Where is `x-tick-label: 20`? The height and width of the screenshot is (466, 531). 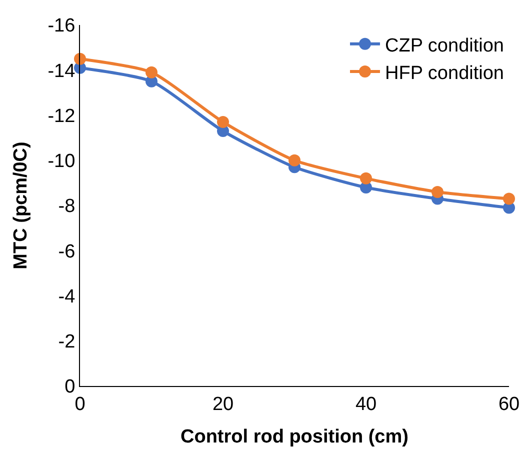
x-tick-label: 20 is located at coordinates (223, 404).